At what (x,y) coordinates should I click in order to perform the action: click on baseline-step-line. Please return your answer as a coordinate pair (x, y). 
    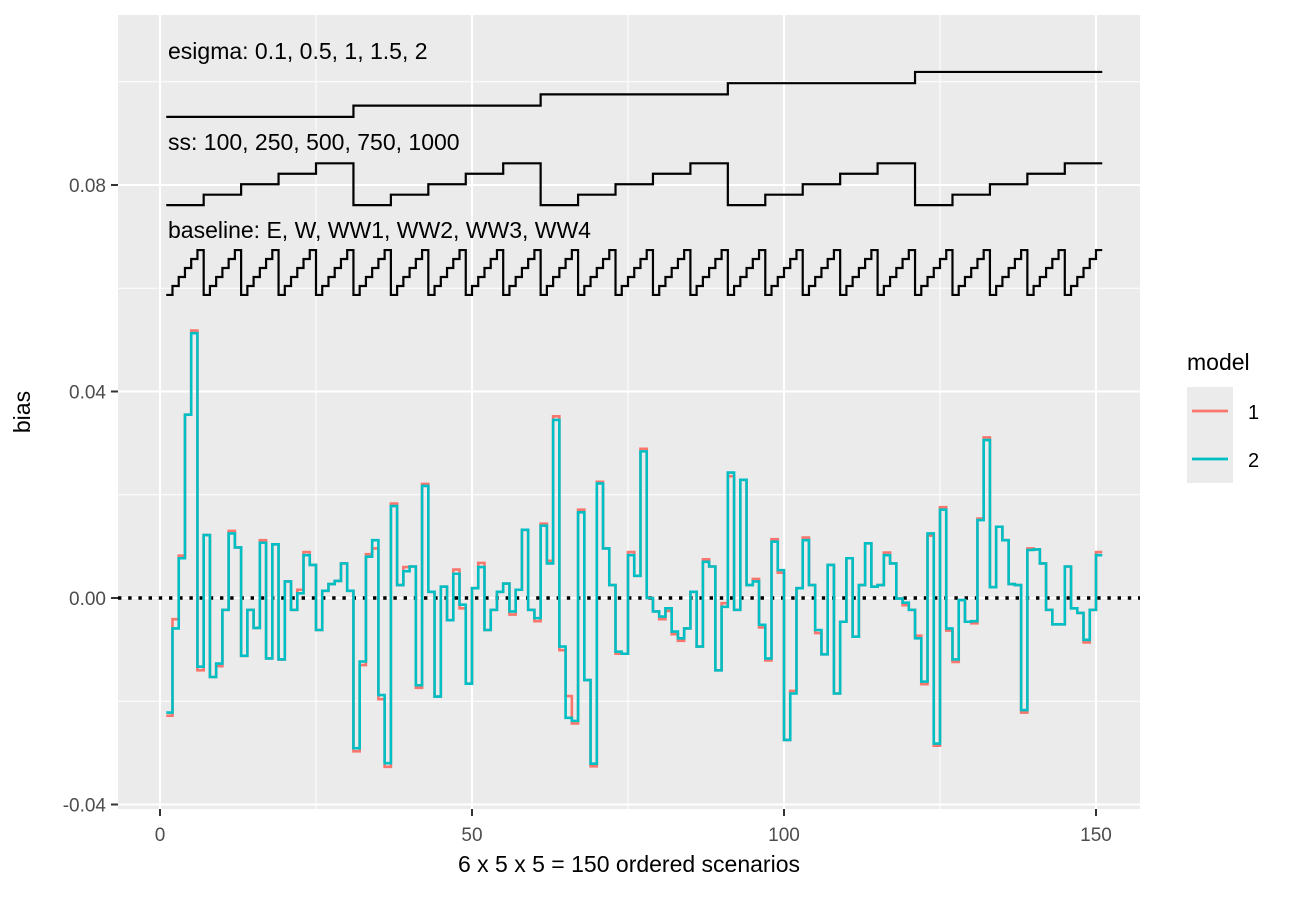
    Looking at the image, I should click on (634, 272).